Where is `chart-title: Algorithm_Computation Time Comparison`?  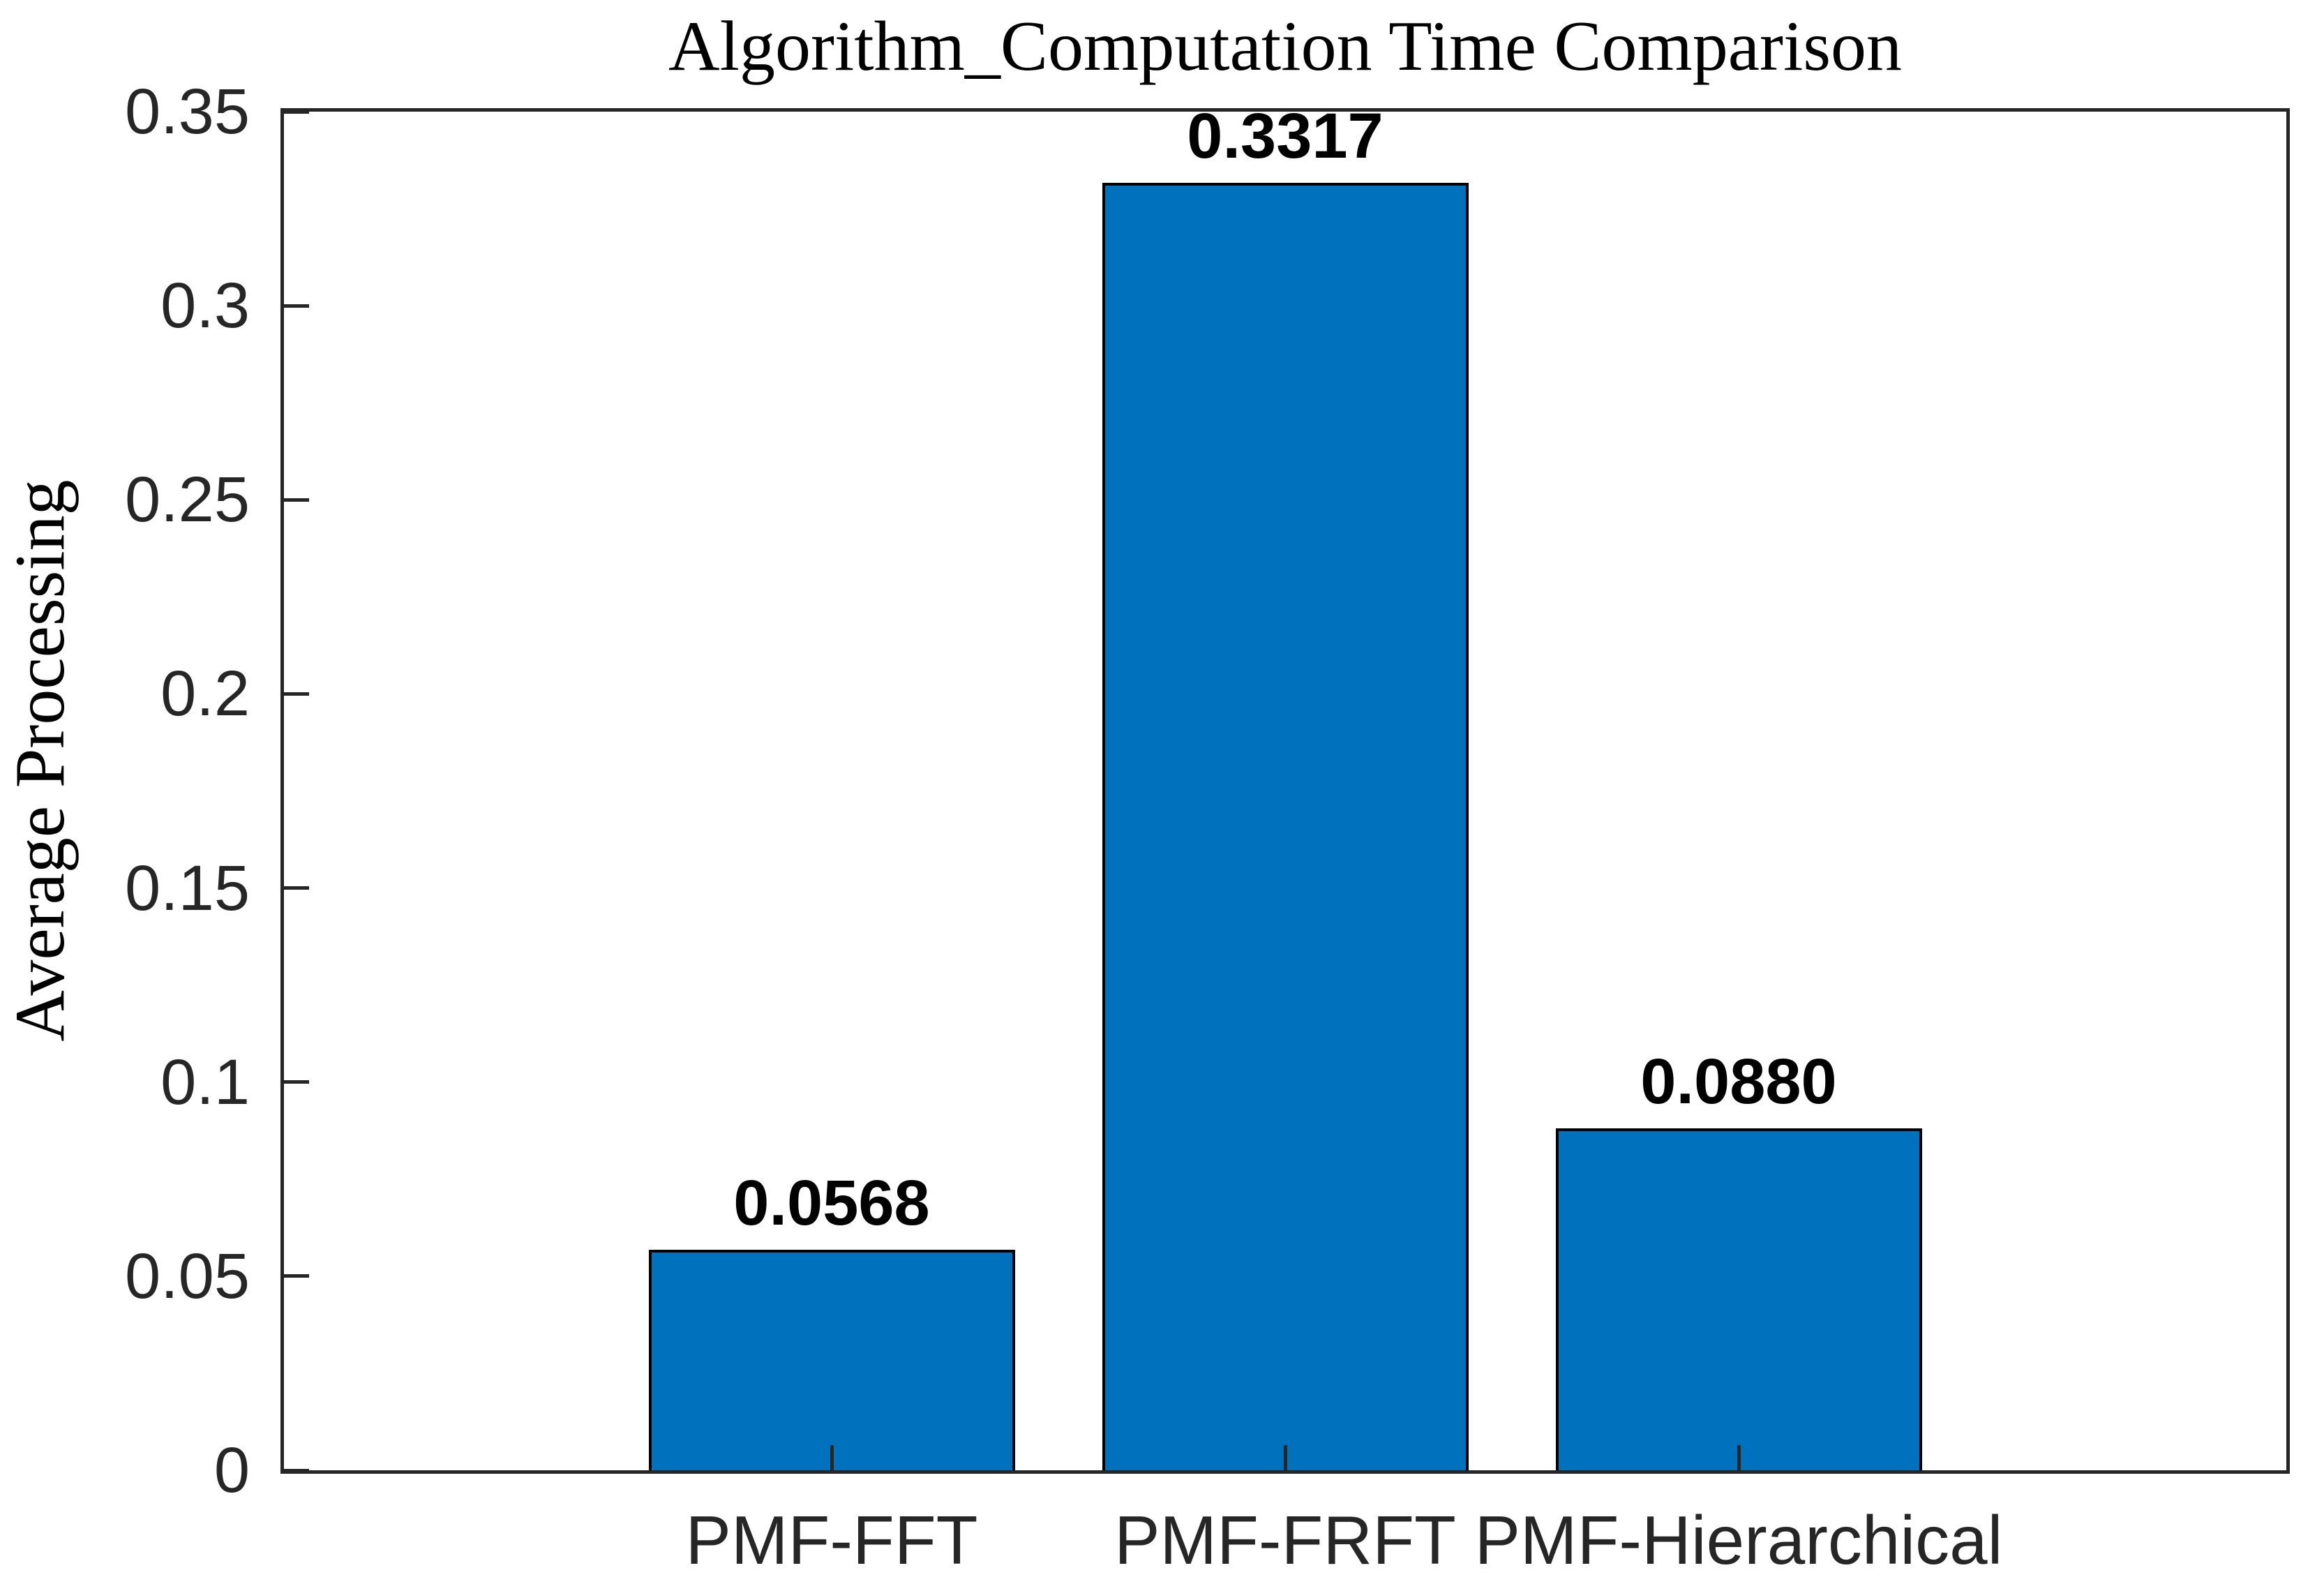 chart-title: Algorithm_Computation Time Comparison is located at coordinates (1285, 46).